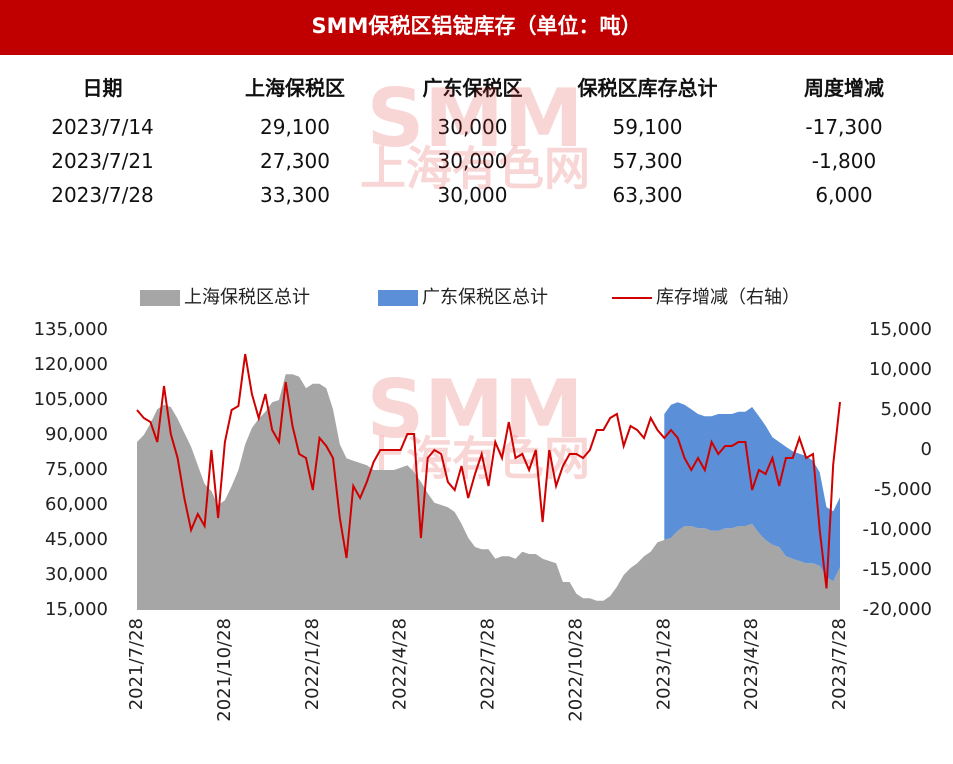  I want to click on y-tick-label: 135,000, so click(71, 329).